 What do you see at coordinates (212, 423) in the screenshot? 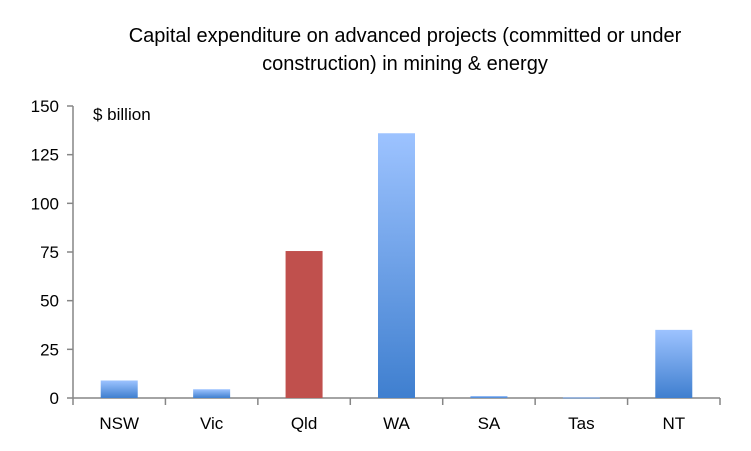
I see `x-tick-label: Vic` at bounding box center [212, 423].